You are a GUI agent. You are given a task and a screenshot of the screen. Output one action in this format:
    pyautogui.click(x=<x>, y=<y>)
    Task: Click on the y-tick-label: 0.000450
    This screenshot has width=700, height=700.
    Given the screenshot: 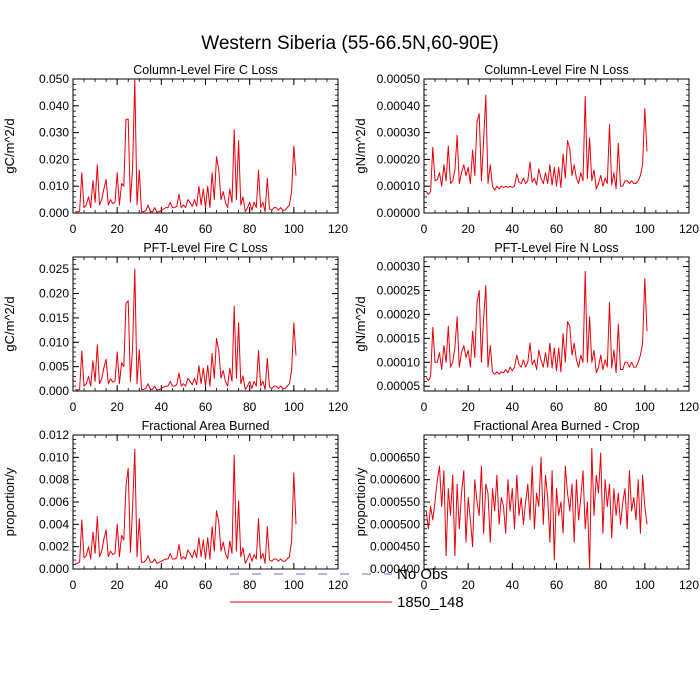 What is the action you would take?
    pyautogui.click(x=395, y=547)
    